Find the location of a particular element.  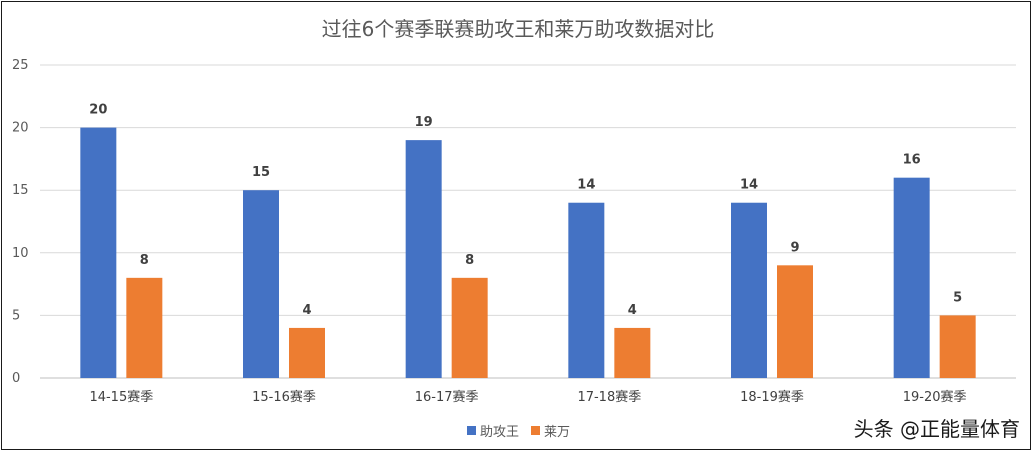

y-tick-label: 5 is located at coordinates (16, 315).